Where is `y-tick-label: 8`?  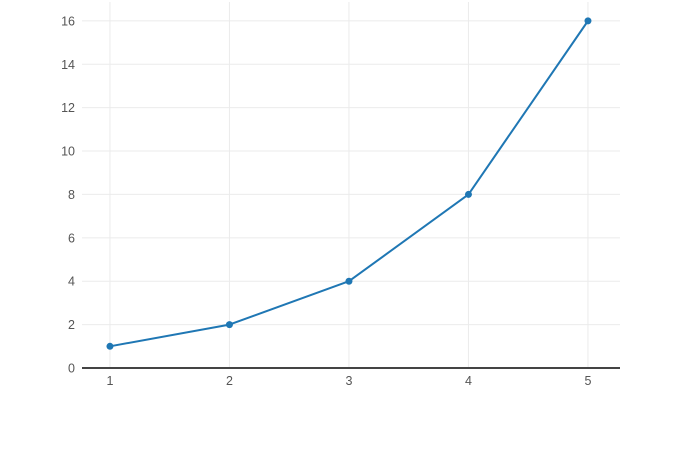
y-tick-label: 8 is located at coordinates (71, 195).